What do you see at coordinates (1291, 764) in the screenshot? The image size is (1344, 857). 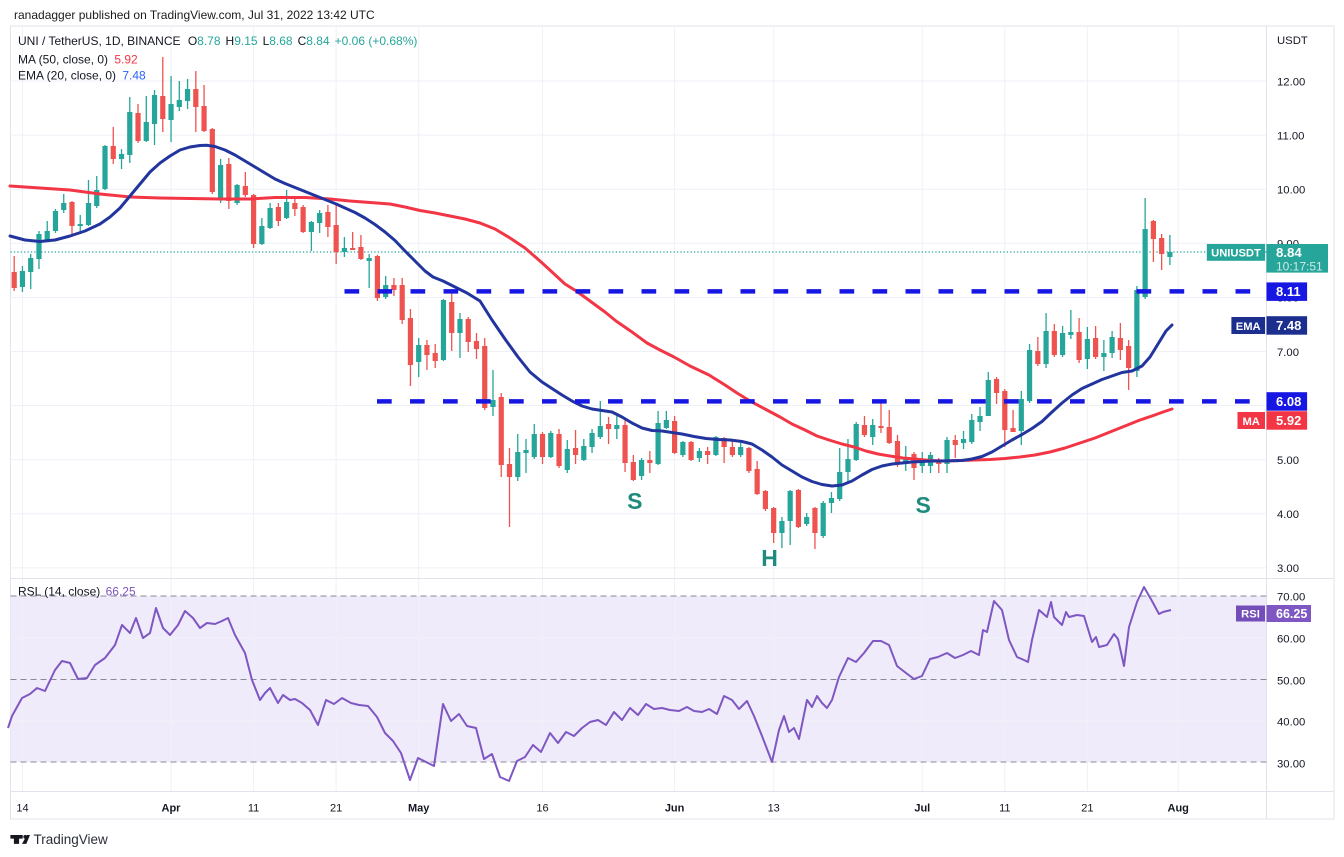 I see `svg-text: 30.00` at bounding box center [1291, 764].